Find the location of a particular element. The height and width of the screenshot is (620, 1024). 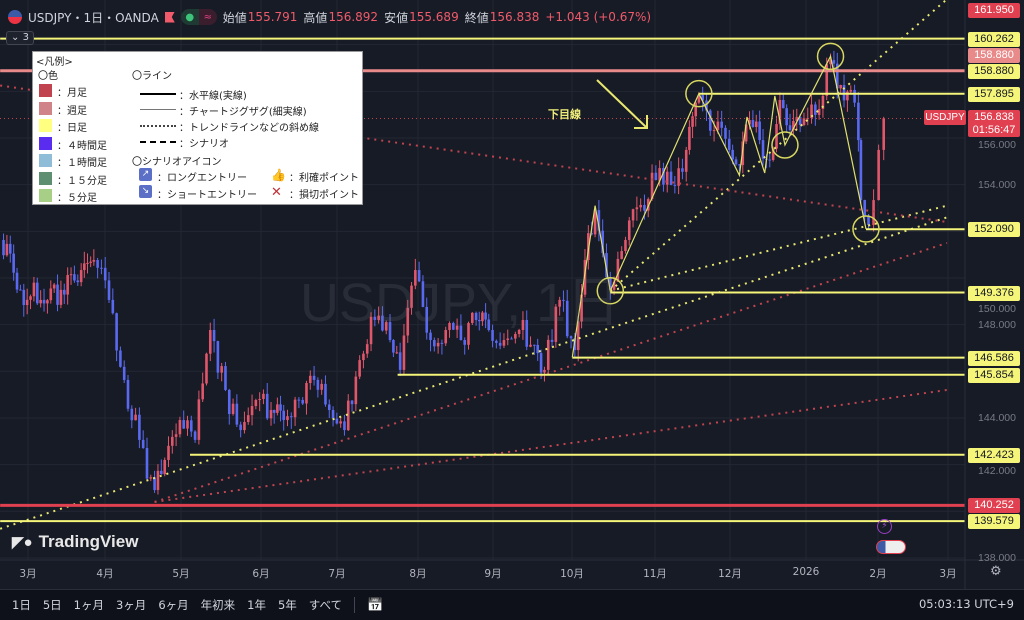

price-label: 149.376 is located at coordinates (994, 293).